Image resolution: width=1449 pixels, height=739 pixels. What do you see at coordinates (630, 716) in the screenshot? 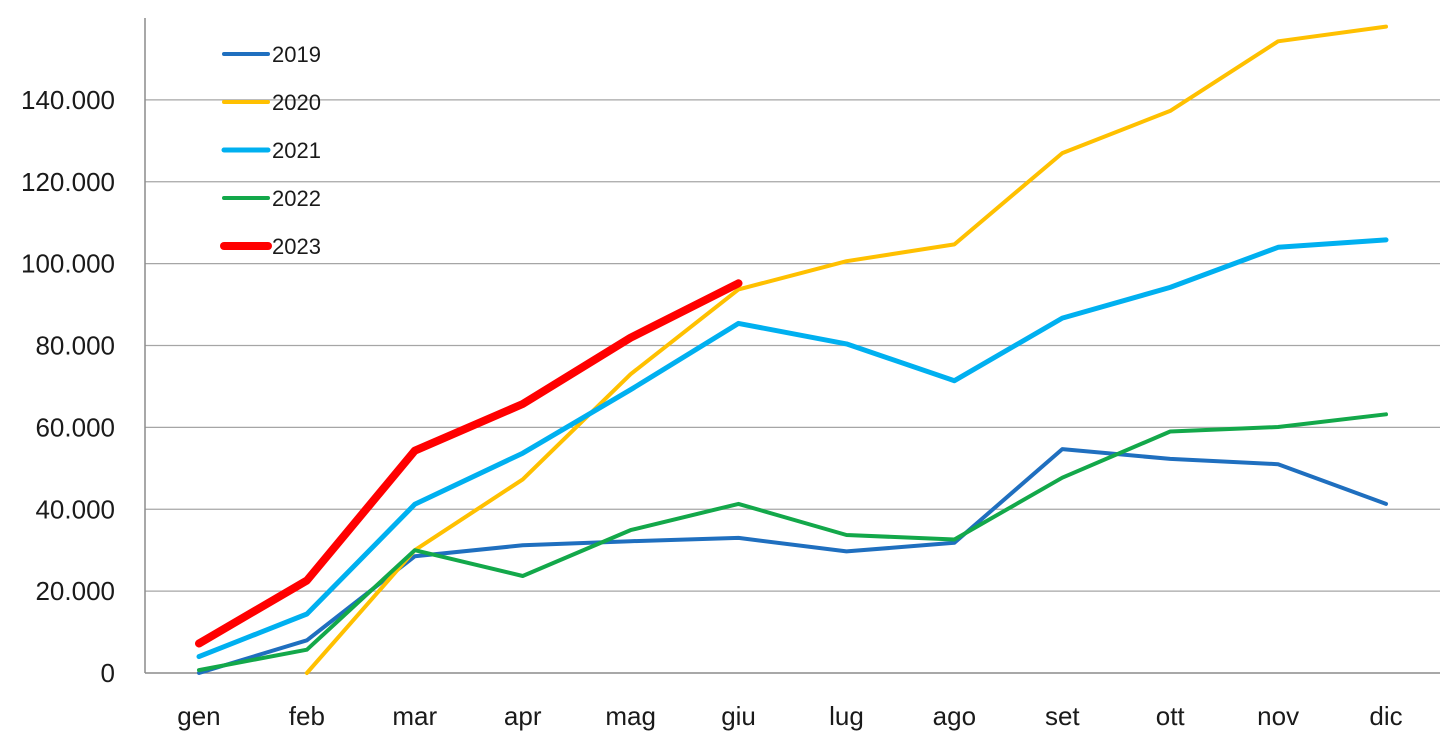
I see `x-tick-label: mag` at bounding box center [630, 716].